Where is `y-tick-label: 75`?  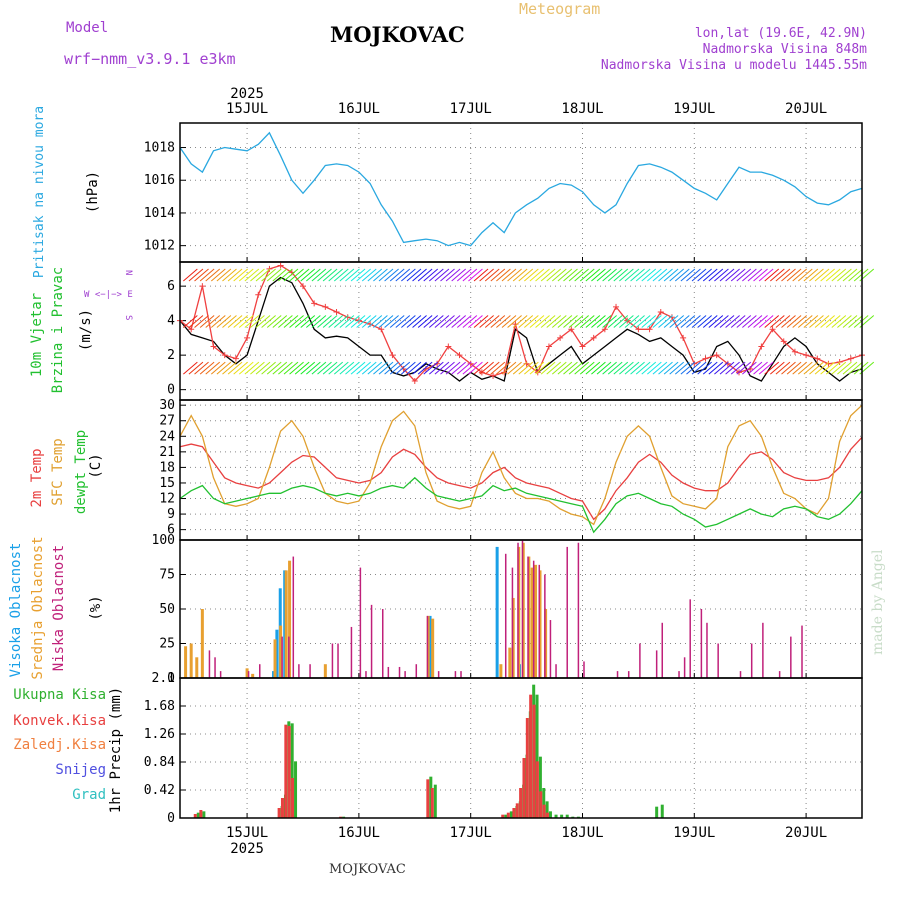
y-tick-label: 75 is located at coordinates (167, 575).